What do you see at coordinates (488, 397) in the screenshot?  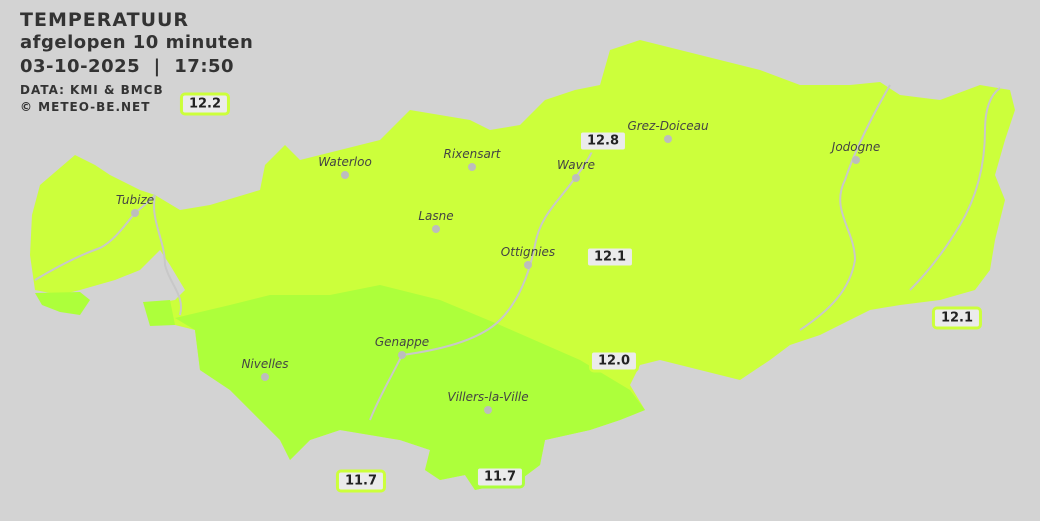 I see `city-label: Villers-la-Ville` at bounding box center [488, 397].